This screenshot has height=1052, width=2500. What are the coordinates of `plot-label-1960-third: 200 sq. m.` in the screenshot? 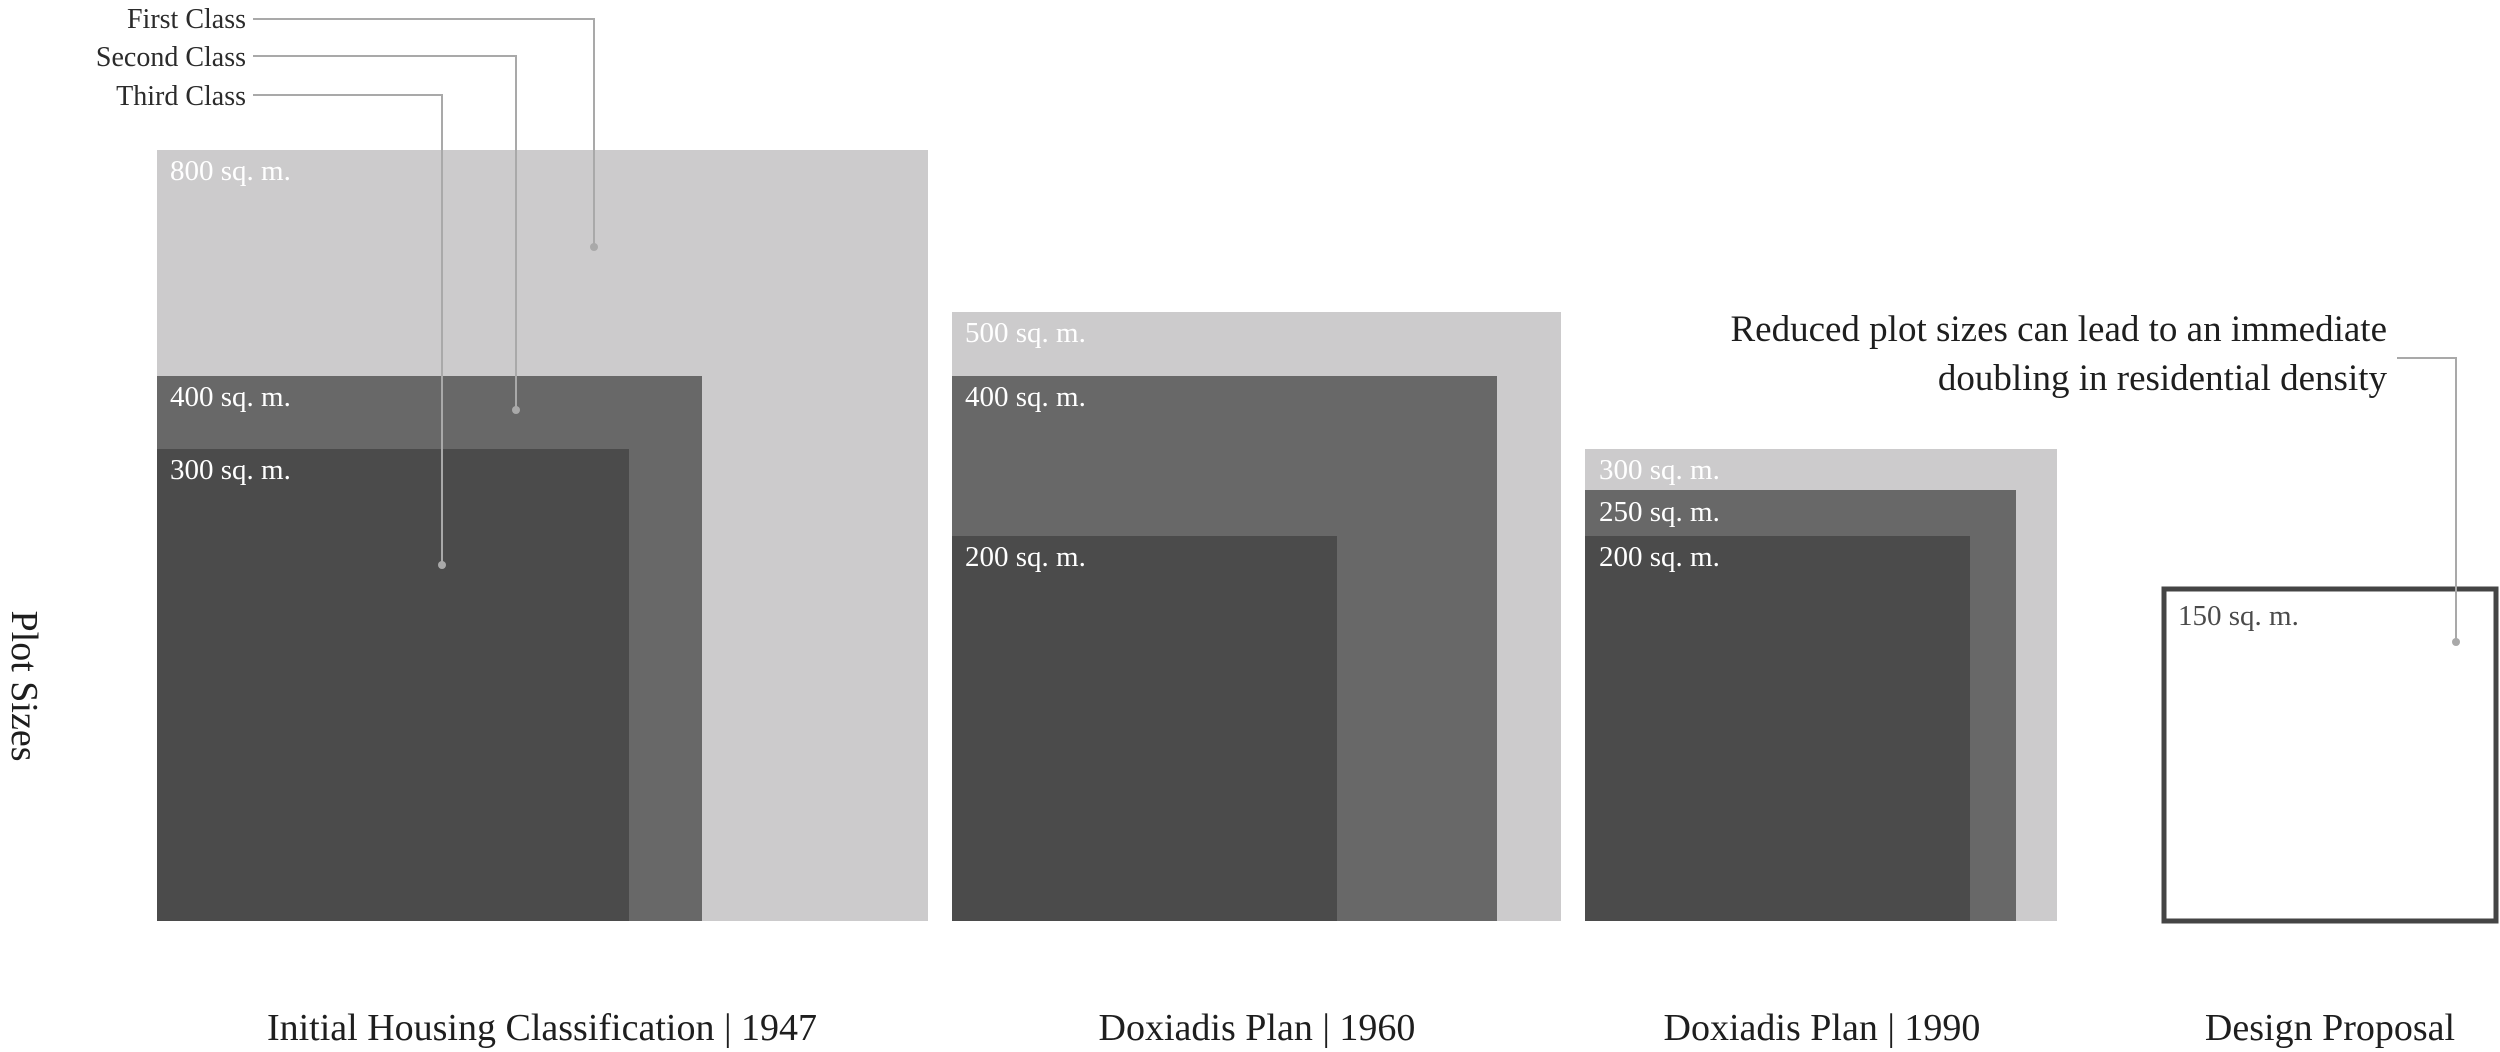 It's located at (1025, 557).